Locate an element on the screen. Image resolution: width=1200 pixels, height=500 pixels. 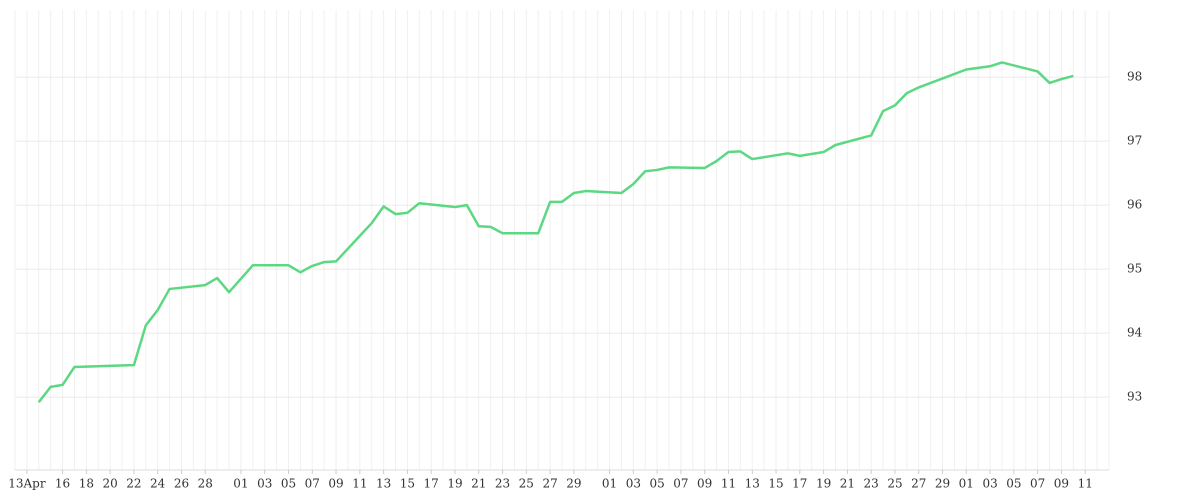
x-tick-label: 22 is located at coordinates (133, 484).